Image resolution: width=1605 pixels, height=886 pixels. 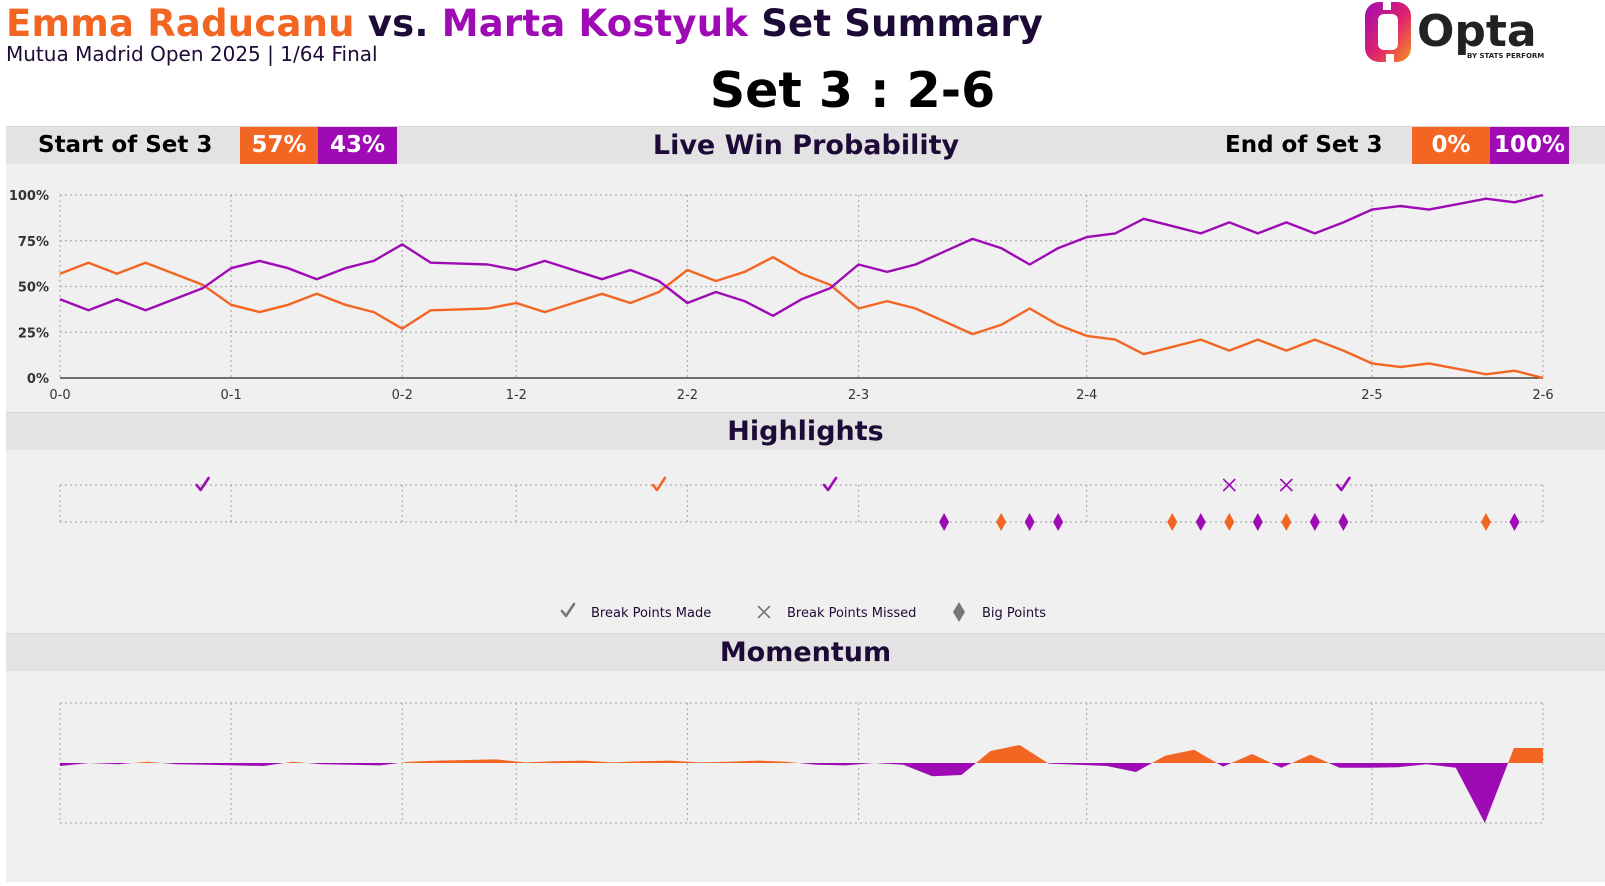 I want to click on logo-subtext: BY STATS PERFORM, so click(x=1505, y=56).